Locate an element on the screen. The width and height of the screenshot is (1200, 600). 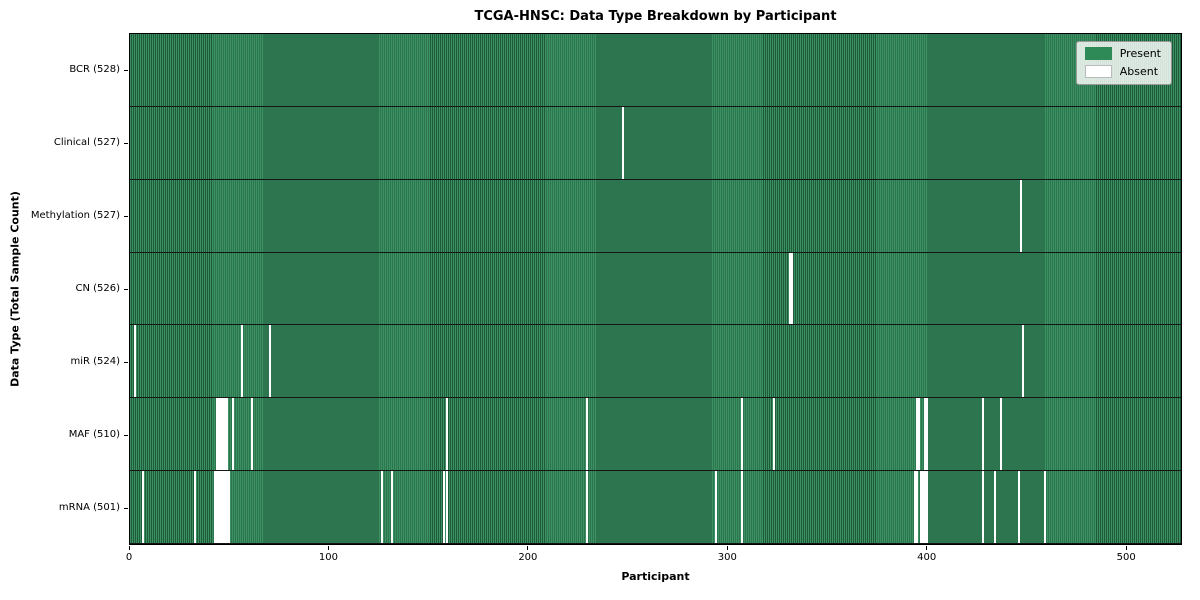
heatmap-row-Methylation is located at coordinates (655, 216).